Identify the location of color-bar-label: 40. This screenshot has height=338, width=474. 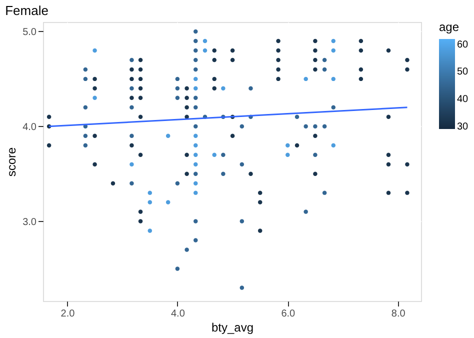
(463, 99).